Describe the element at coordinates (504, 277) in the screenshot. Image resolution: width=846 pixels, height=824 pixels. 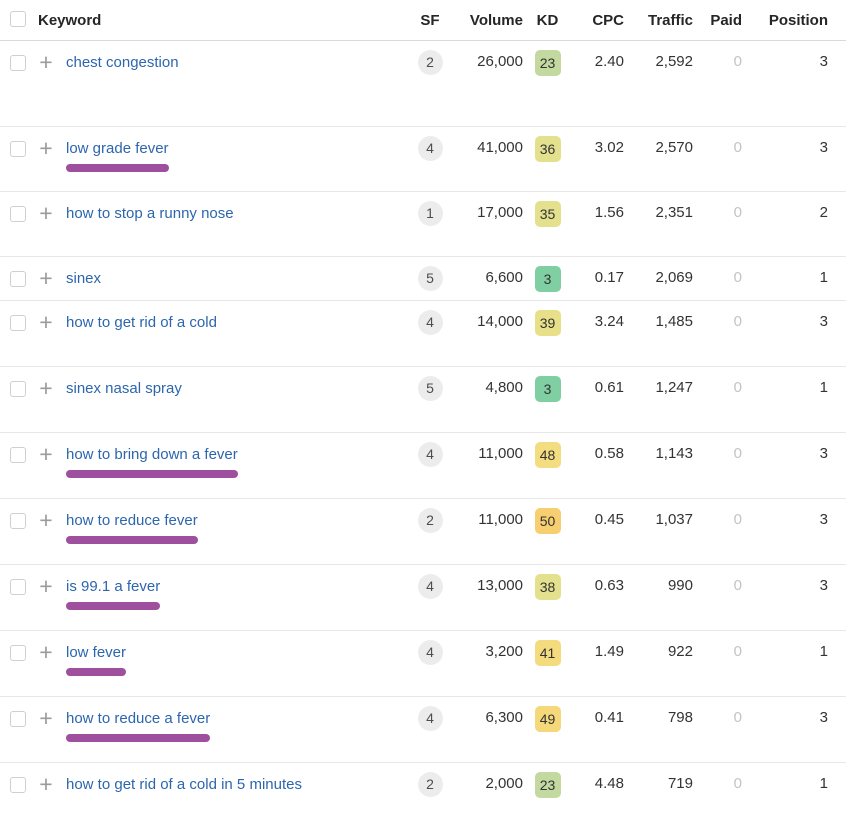
I see `volume-value: 6,600` at that location.